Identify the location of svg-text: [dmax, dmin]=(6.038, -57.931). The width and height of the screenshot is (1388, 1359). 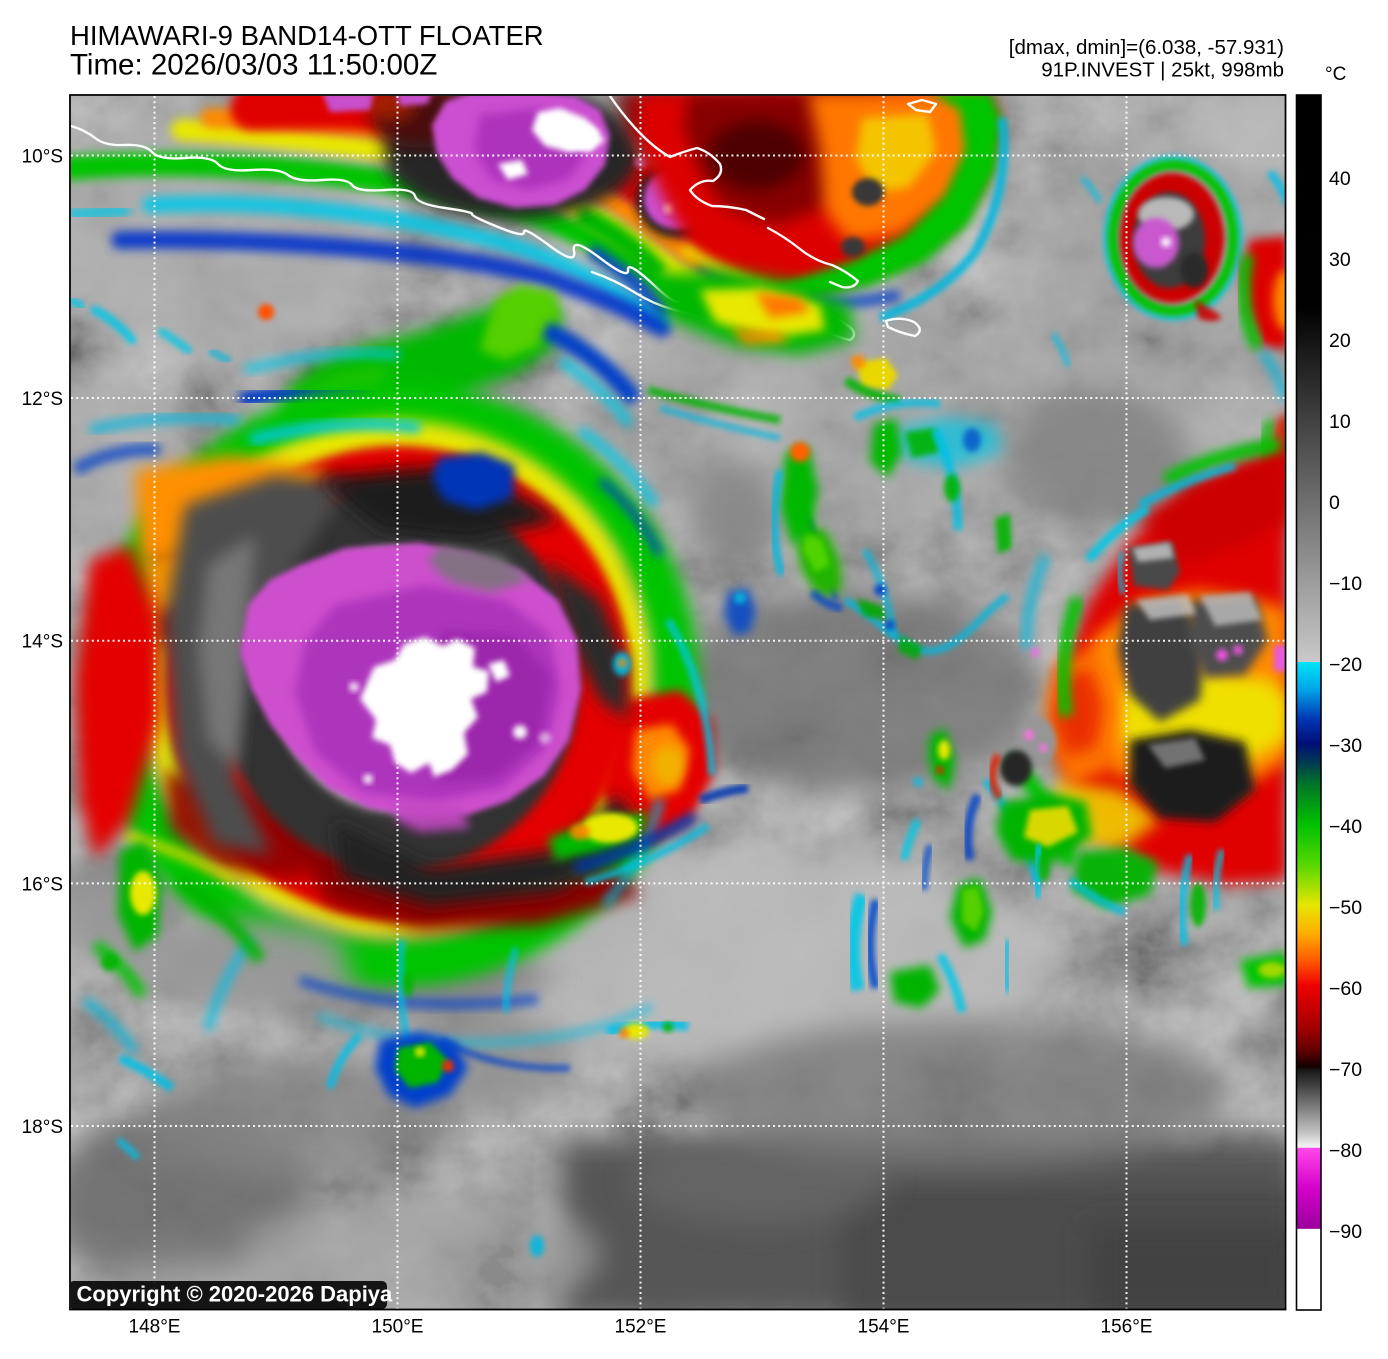
(1146, 47).